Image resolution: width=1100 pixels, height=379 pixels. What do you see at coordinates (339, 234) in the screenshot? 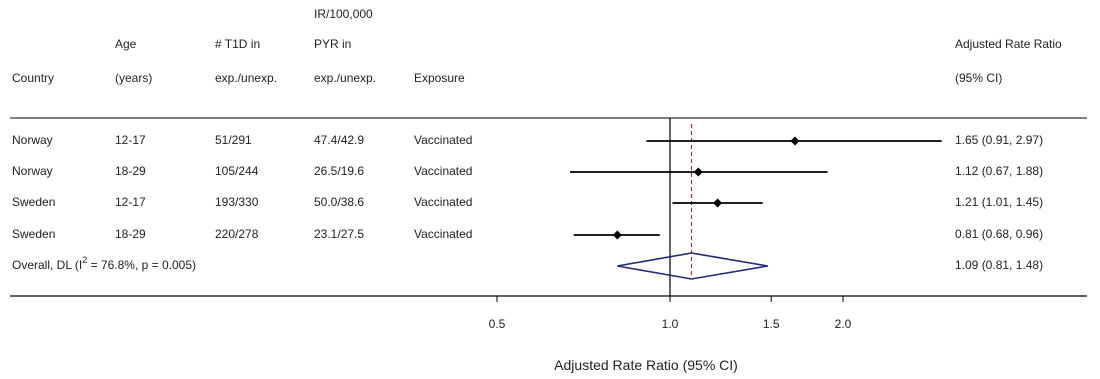
I see `cell-ir: 23.1/27.5` at bounding box center [339, 234].